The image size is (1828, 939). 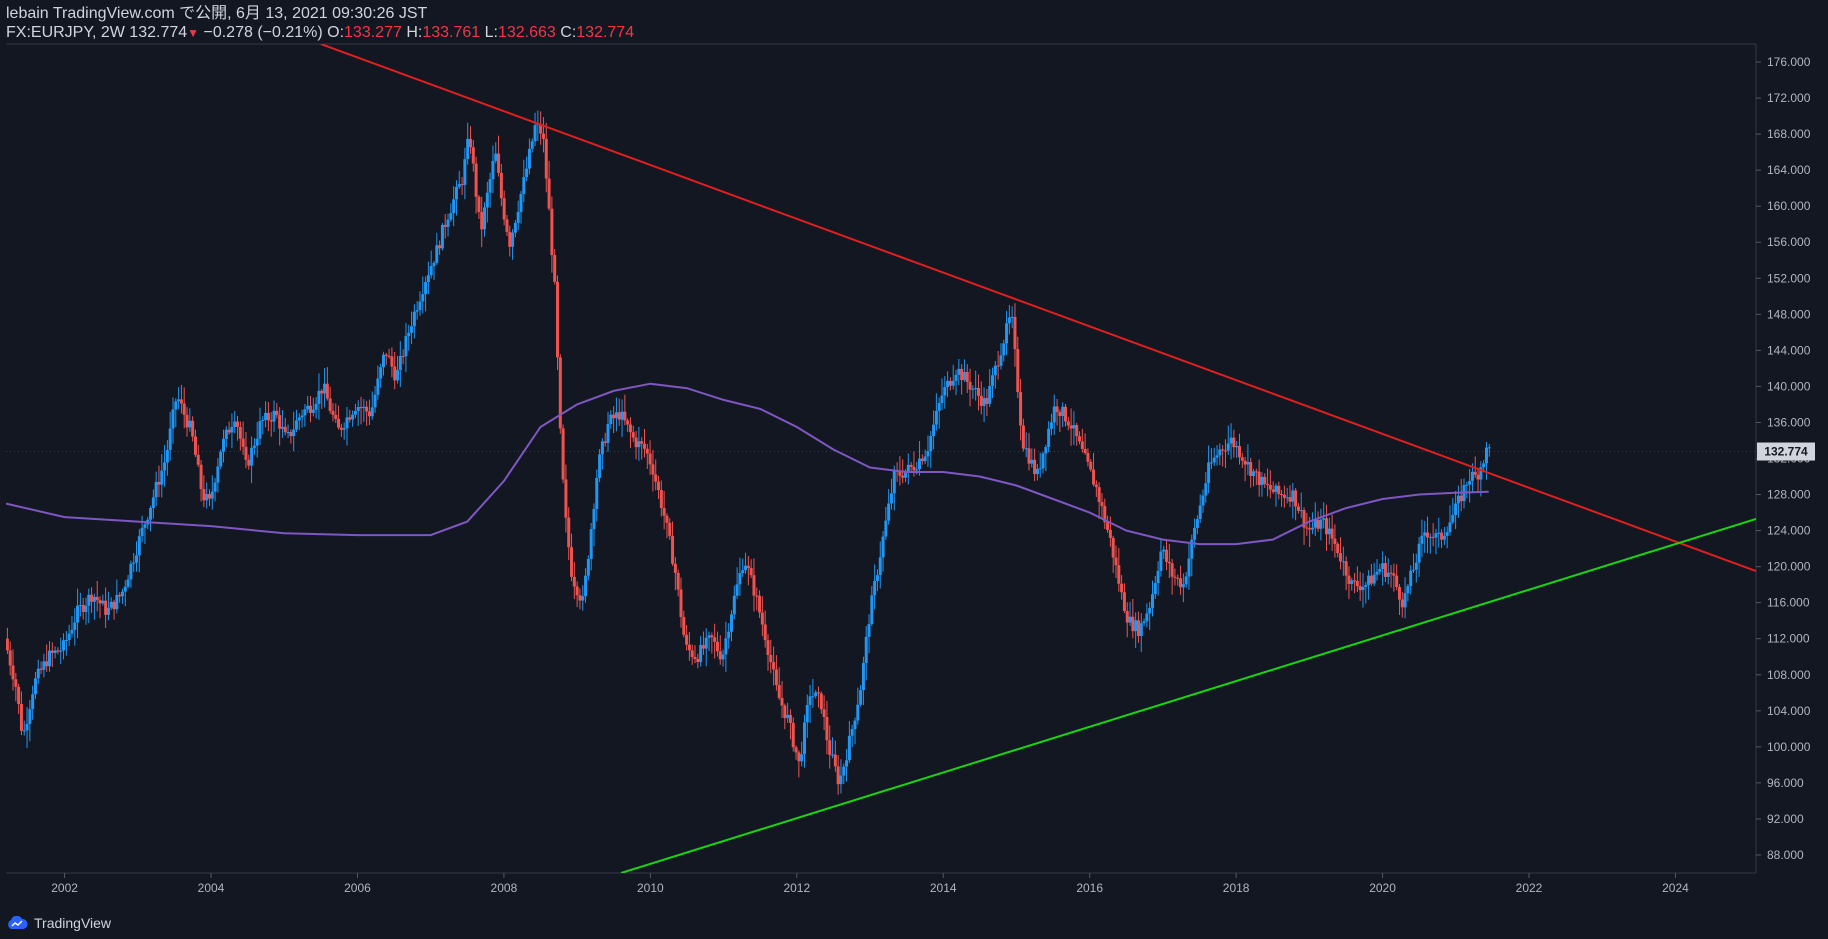 What do you see at coordinates (1789, 62) in the screenshot?
I see `y-tick-label: 176.000` at bounding box center [1789, 62].